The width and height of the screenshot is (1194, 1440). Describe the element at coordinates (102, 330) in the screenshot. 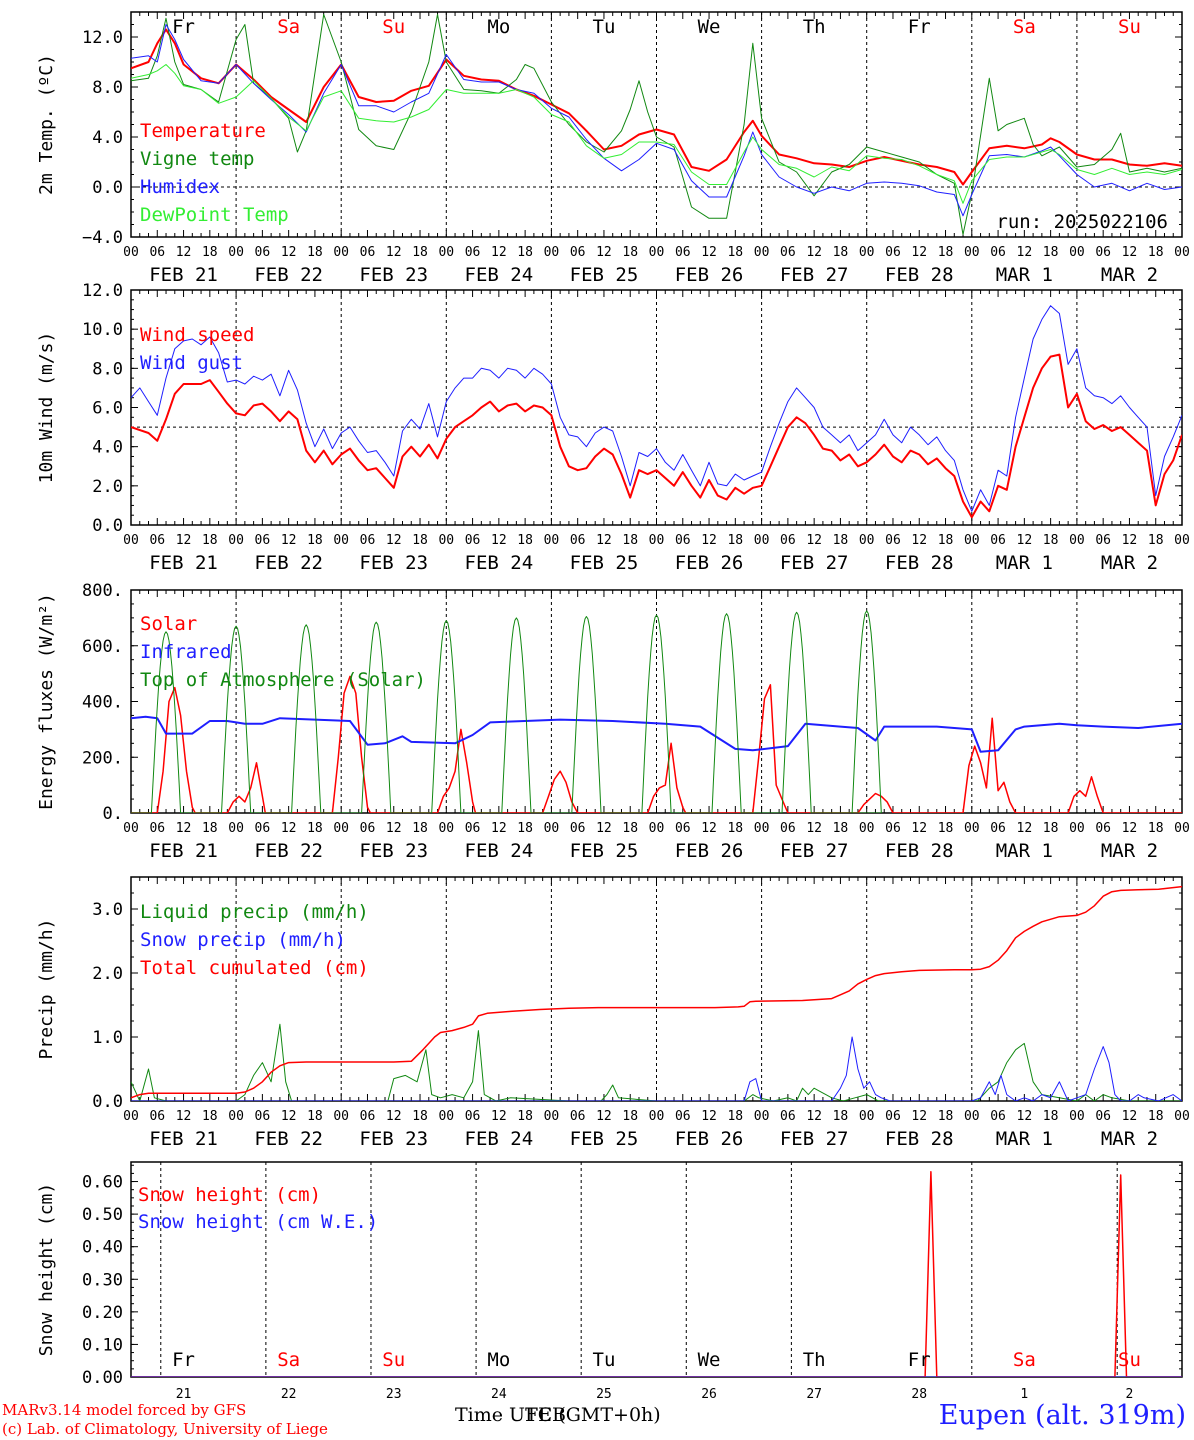

I see `y-tick-label: 10.0` at that location.